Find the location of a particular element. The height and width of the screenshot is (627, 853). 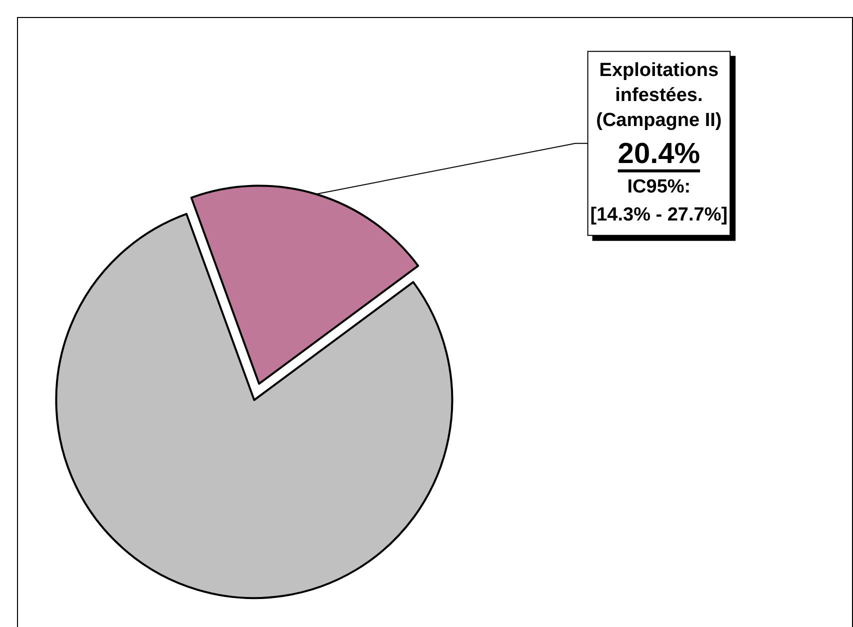

slice-label: Exploitations infestées. (Campagne II) is located at coordinates (659, 95).